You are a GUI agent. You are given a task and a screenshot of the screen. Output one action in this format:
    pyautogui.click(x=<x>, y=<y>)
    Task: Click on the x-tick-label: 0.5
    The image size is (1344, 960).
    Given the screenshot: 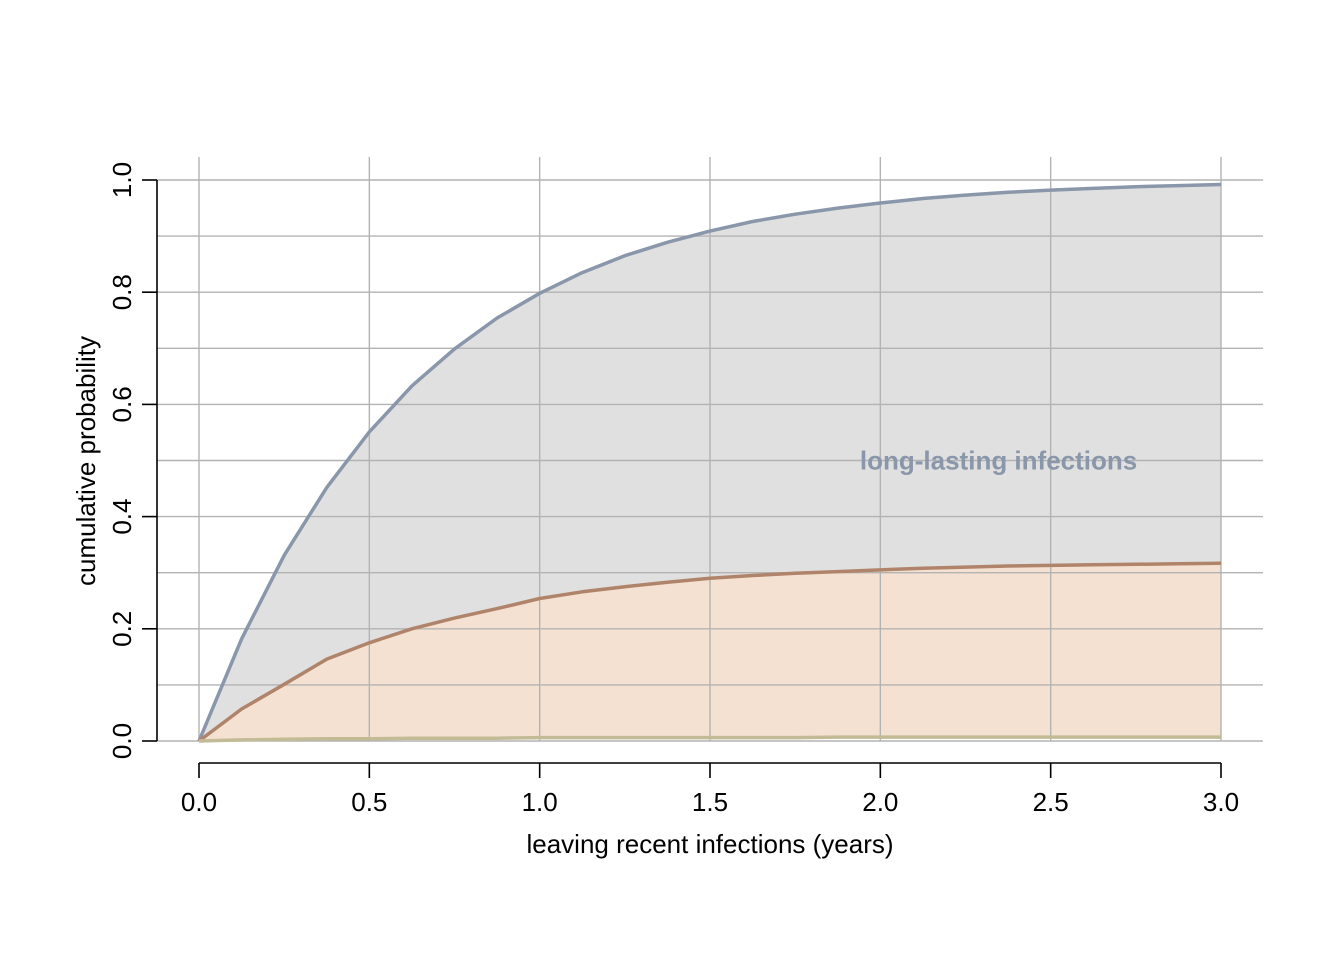 What is the action you would take?
    pyautogui.click(x=369, y=802)
    